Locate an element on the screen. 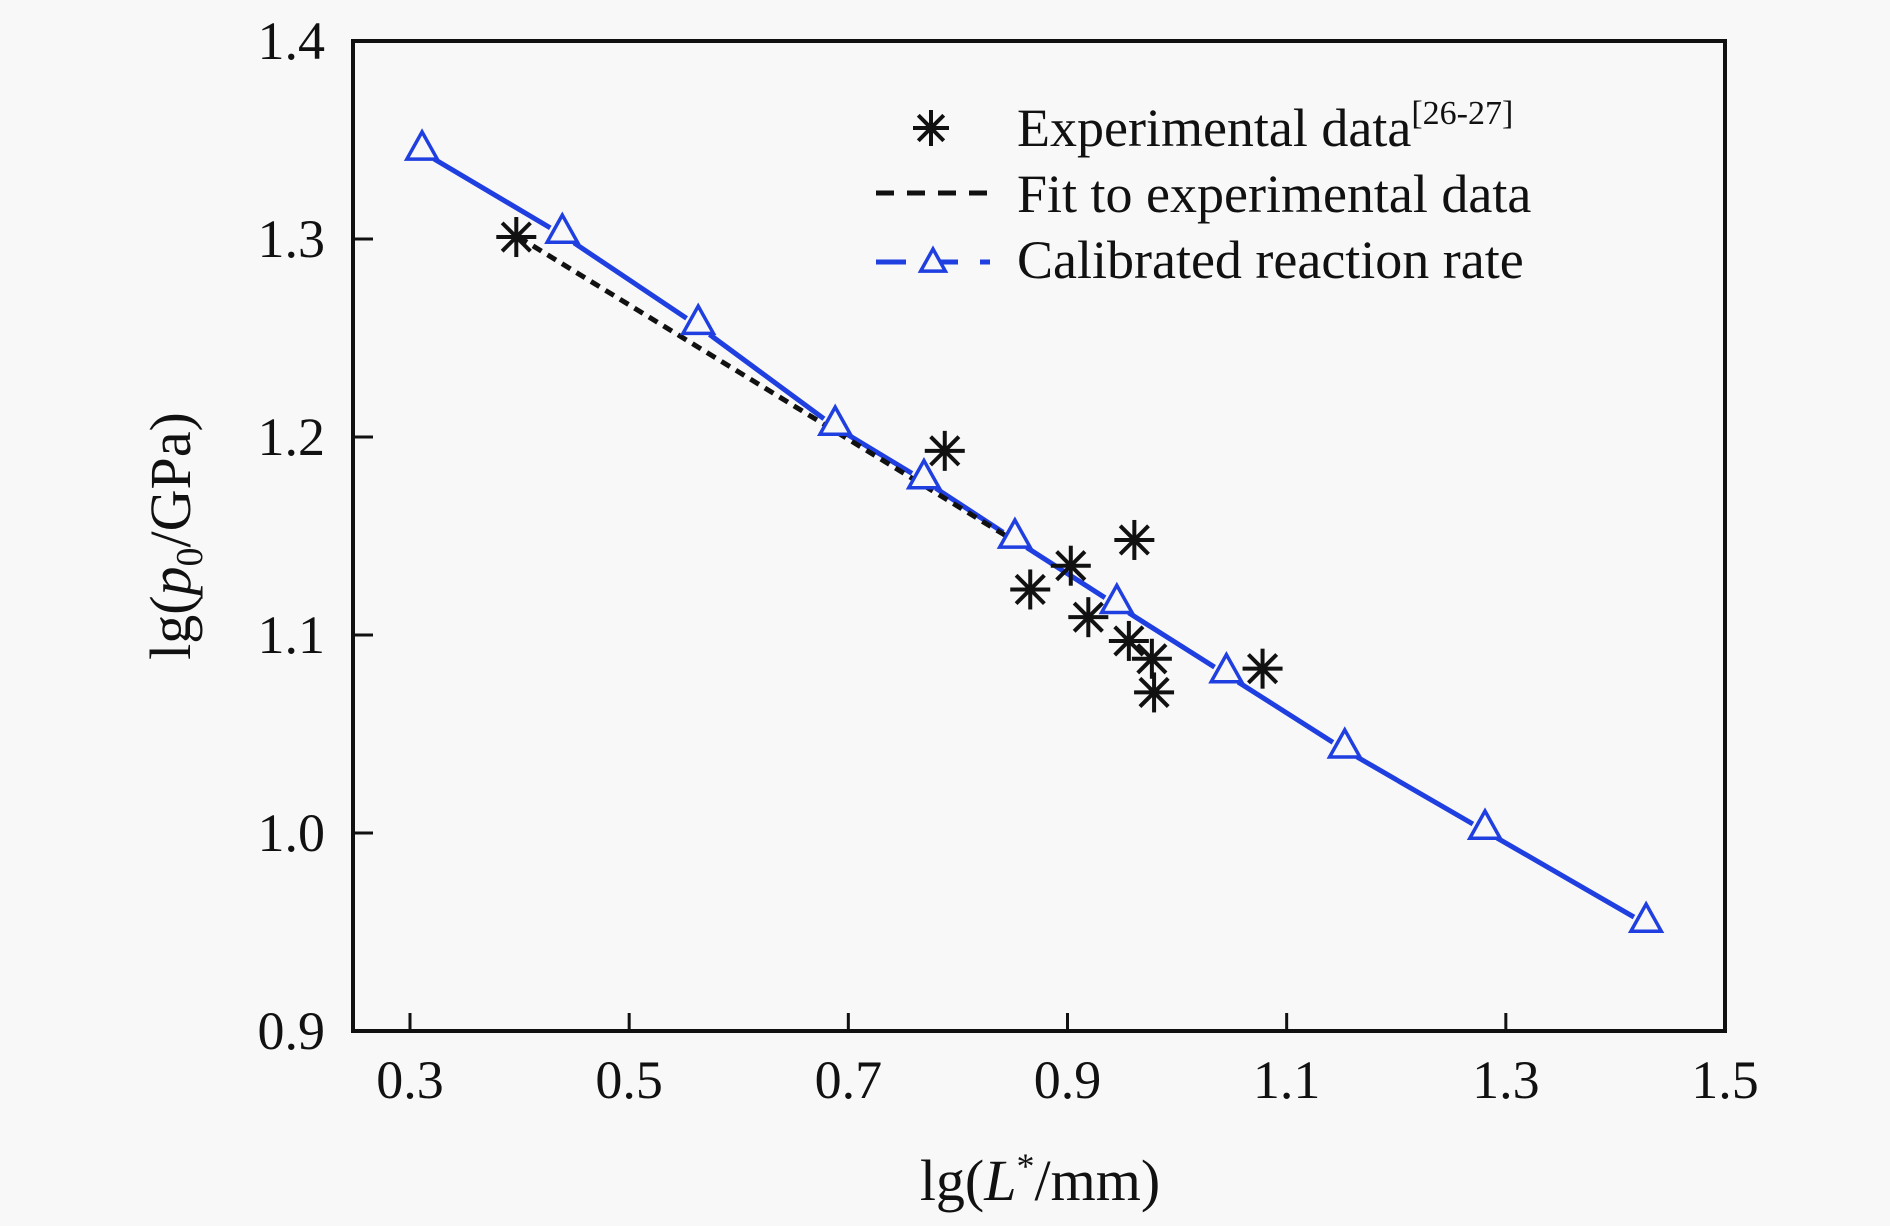 The image size is (1890, 1226). x-tick-label: 1.1 is located at coordinates (1287, 1080).